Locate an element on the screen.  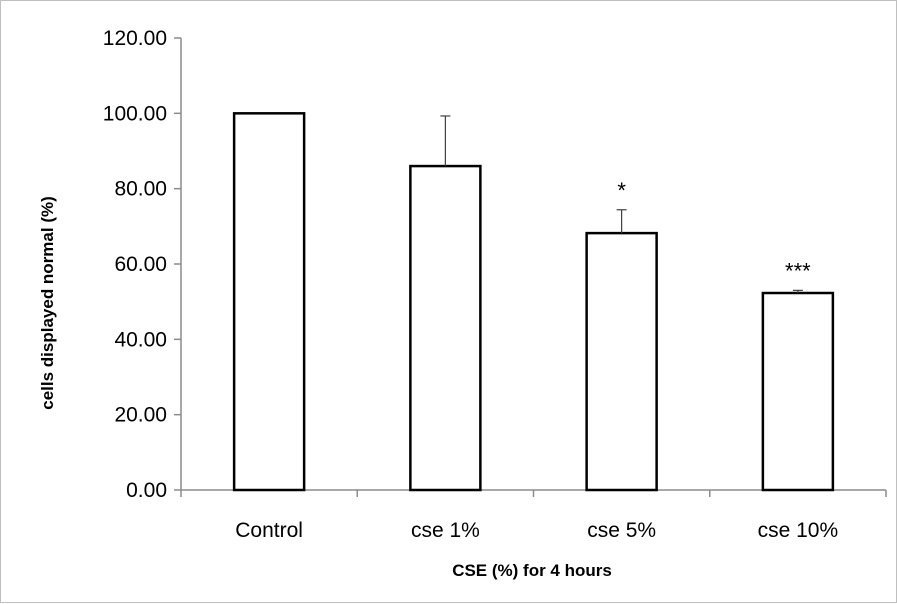
y-tick-label: 40.00 is located at coordinates (140, 339).